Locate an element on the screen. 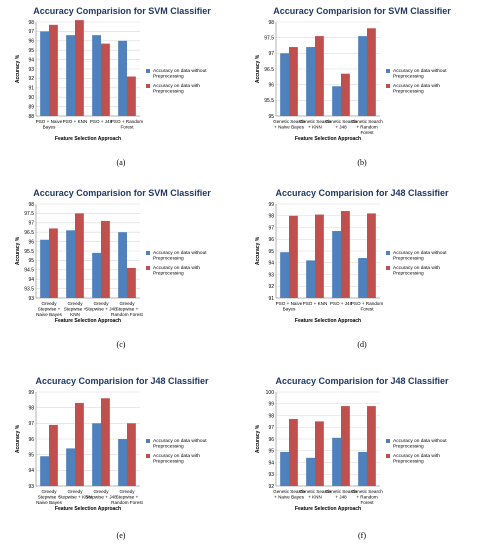 The image size is (480, 550). category-label: Greedy Stepwise + KNN is located at coordinates (75, 494).